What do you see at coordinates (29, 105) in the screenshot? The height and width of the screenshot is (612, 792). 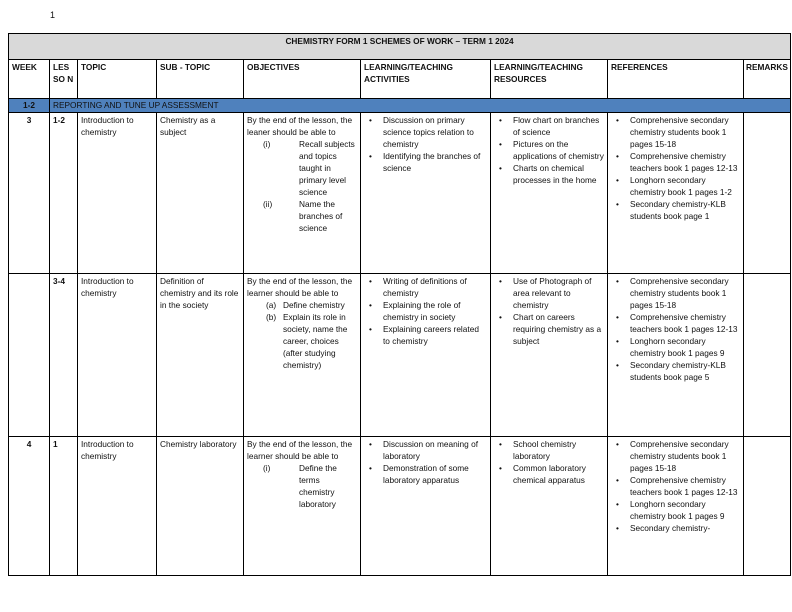 I see `band-week: 1-2` at bounding box center [29, 105].